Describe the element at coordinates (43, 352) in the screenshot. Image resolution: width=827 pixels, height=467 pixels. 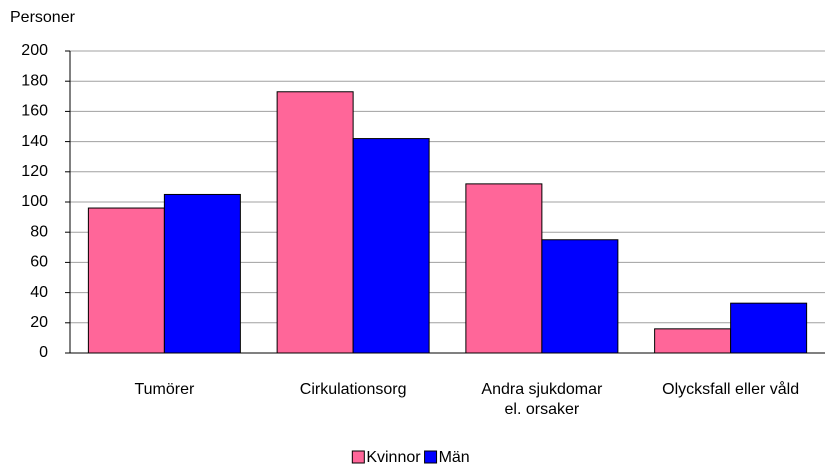
I see `y-tick-label: 0` at that location.